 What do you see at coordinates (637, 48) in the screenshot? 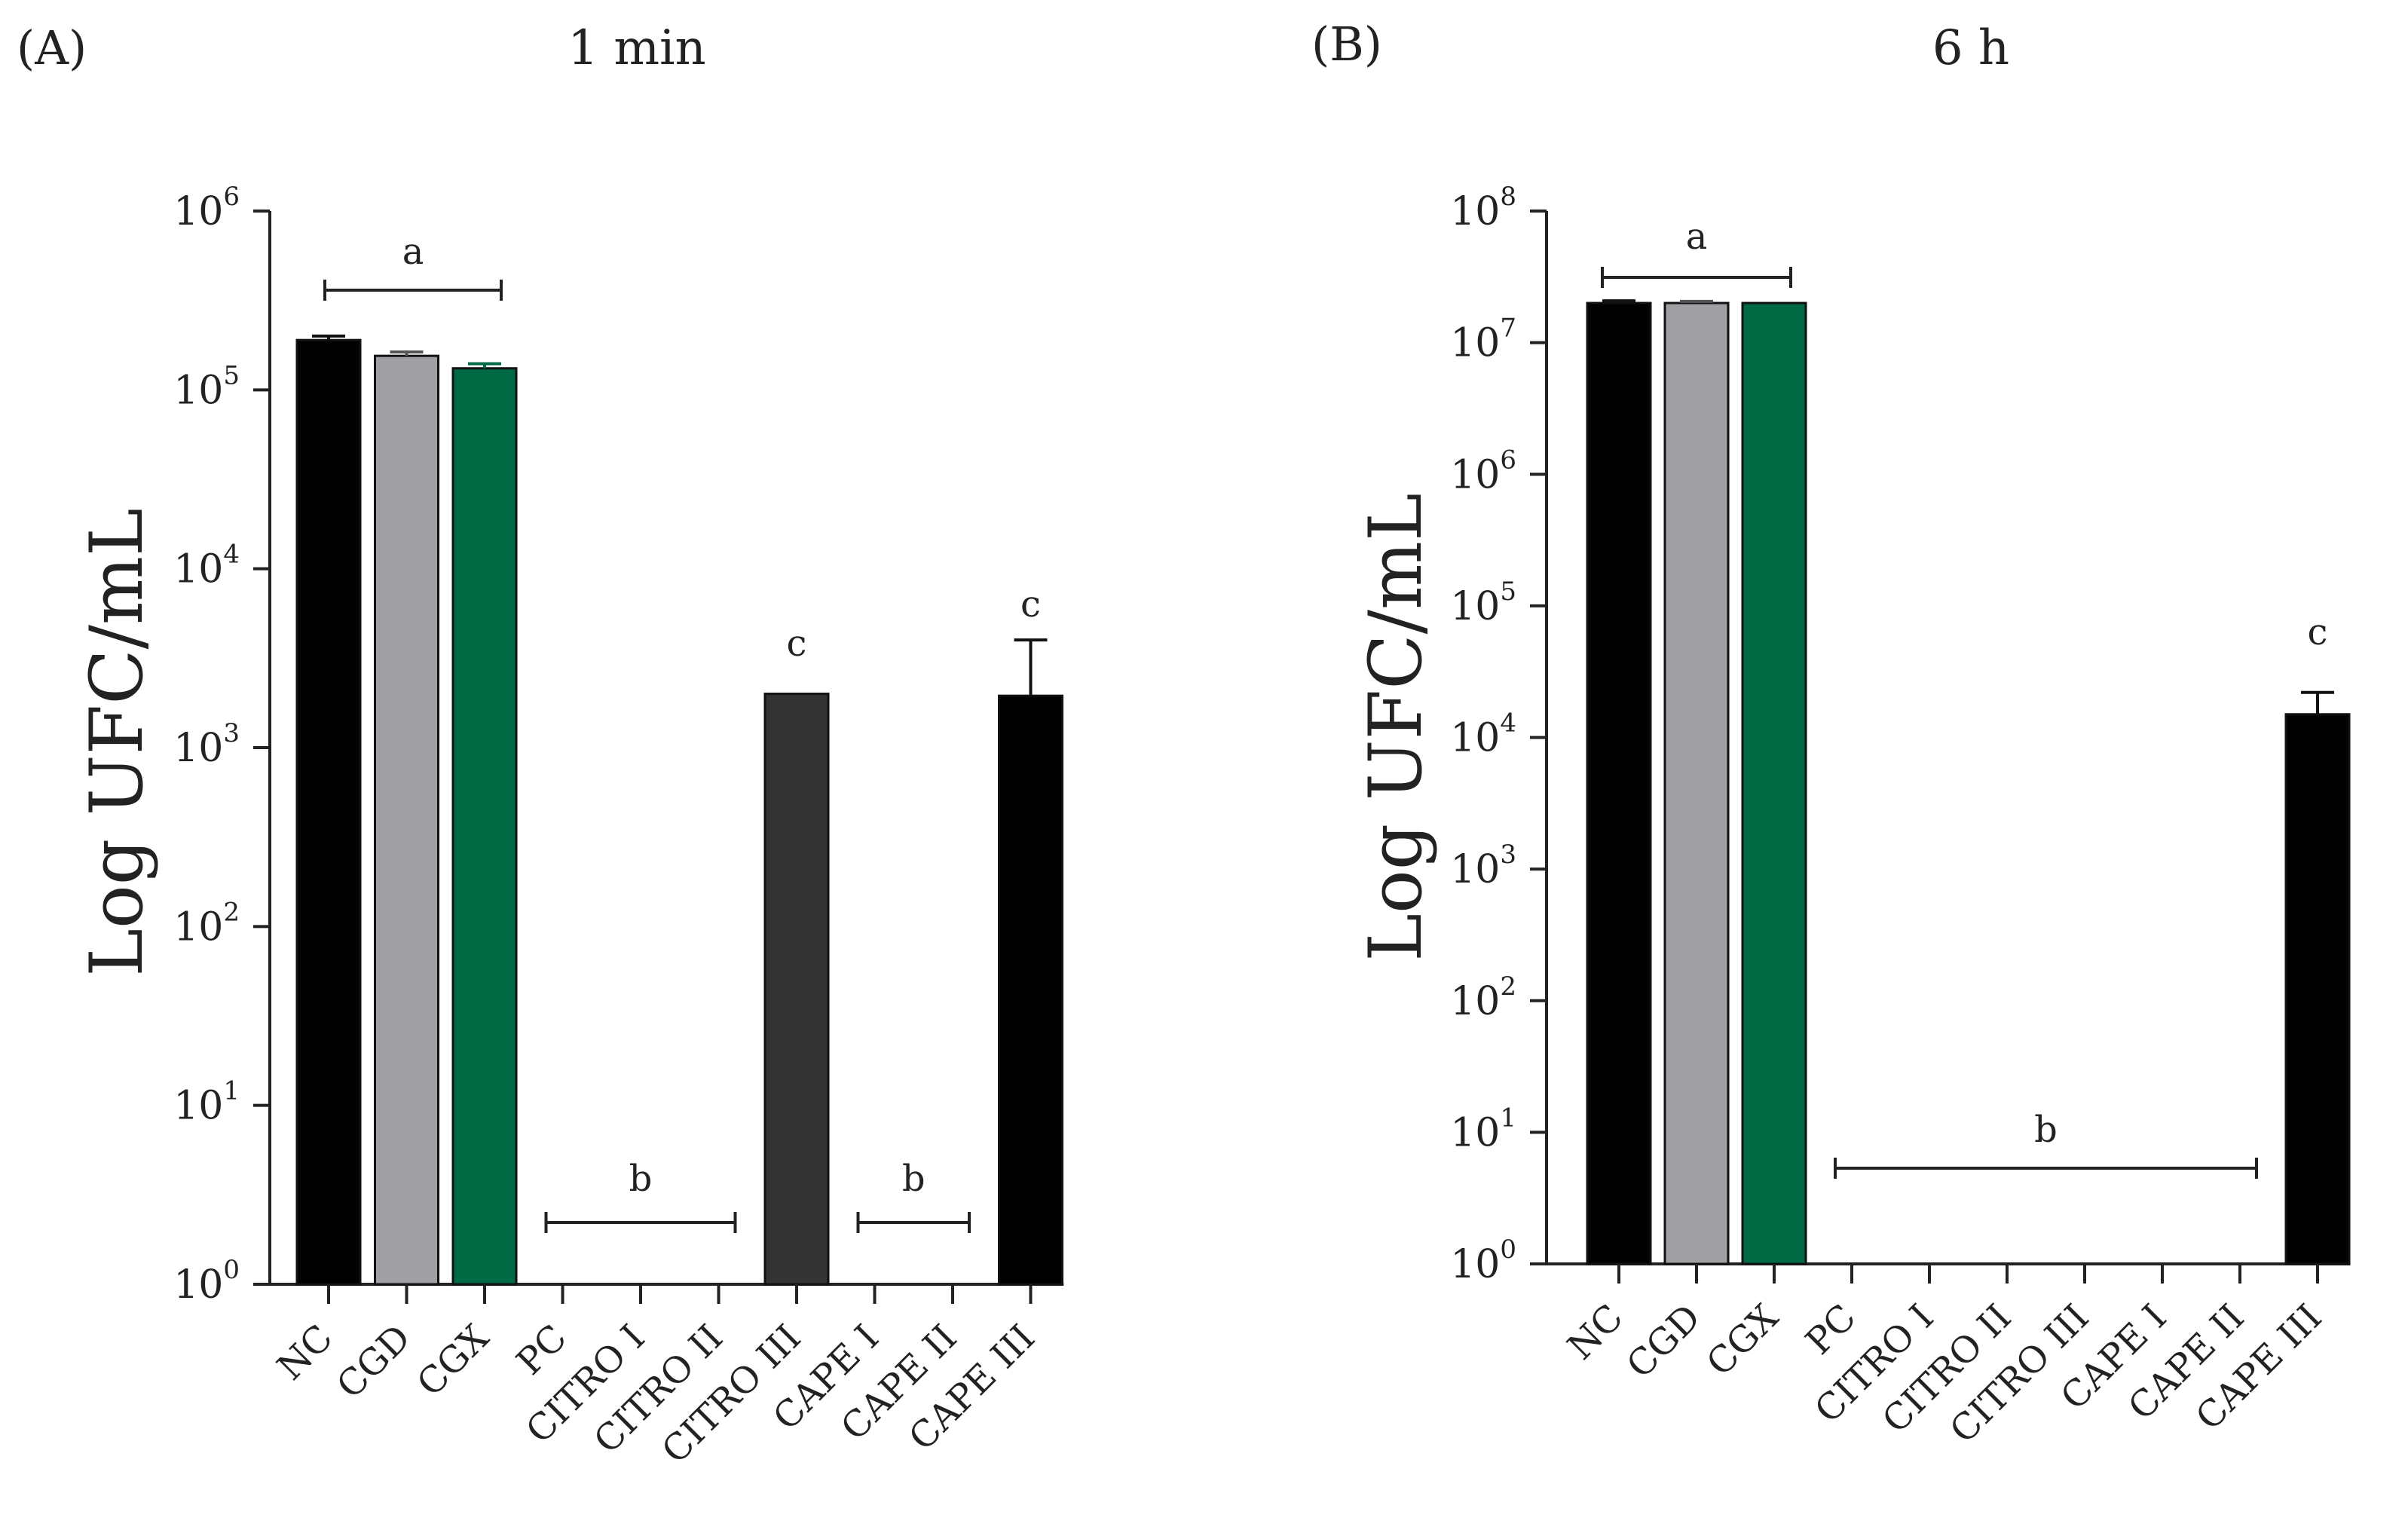
I see `chart-title: 1 min` at bounding box center [637, 48].